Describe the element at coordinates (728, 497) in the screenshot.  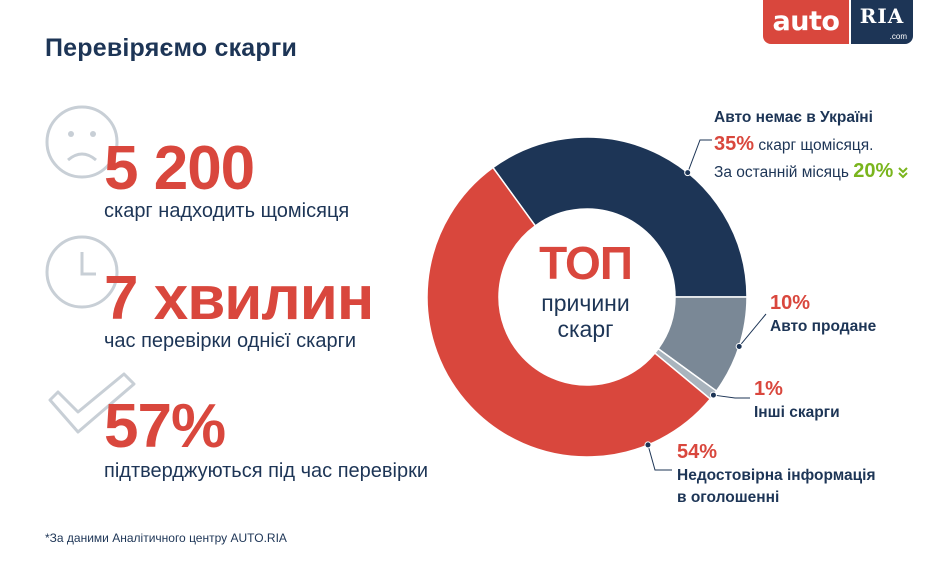
I see `annotation-label-line2: в оголошенні` at that location.